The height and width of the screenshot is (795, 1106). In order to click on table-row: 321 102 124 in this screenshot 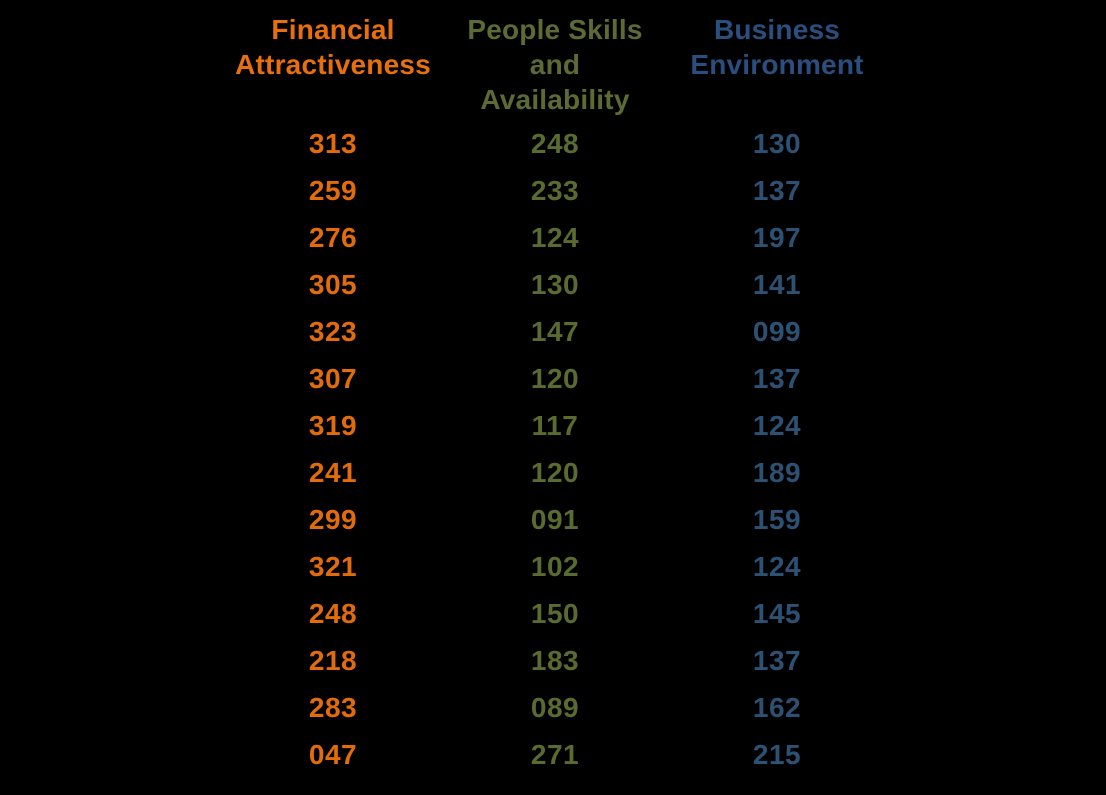, I will do `click(555, 566)`.